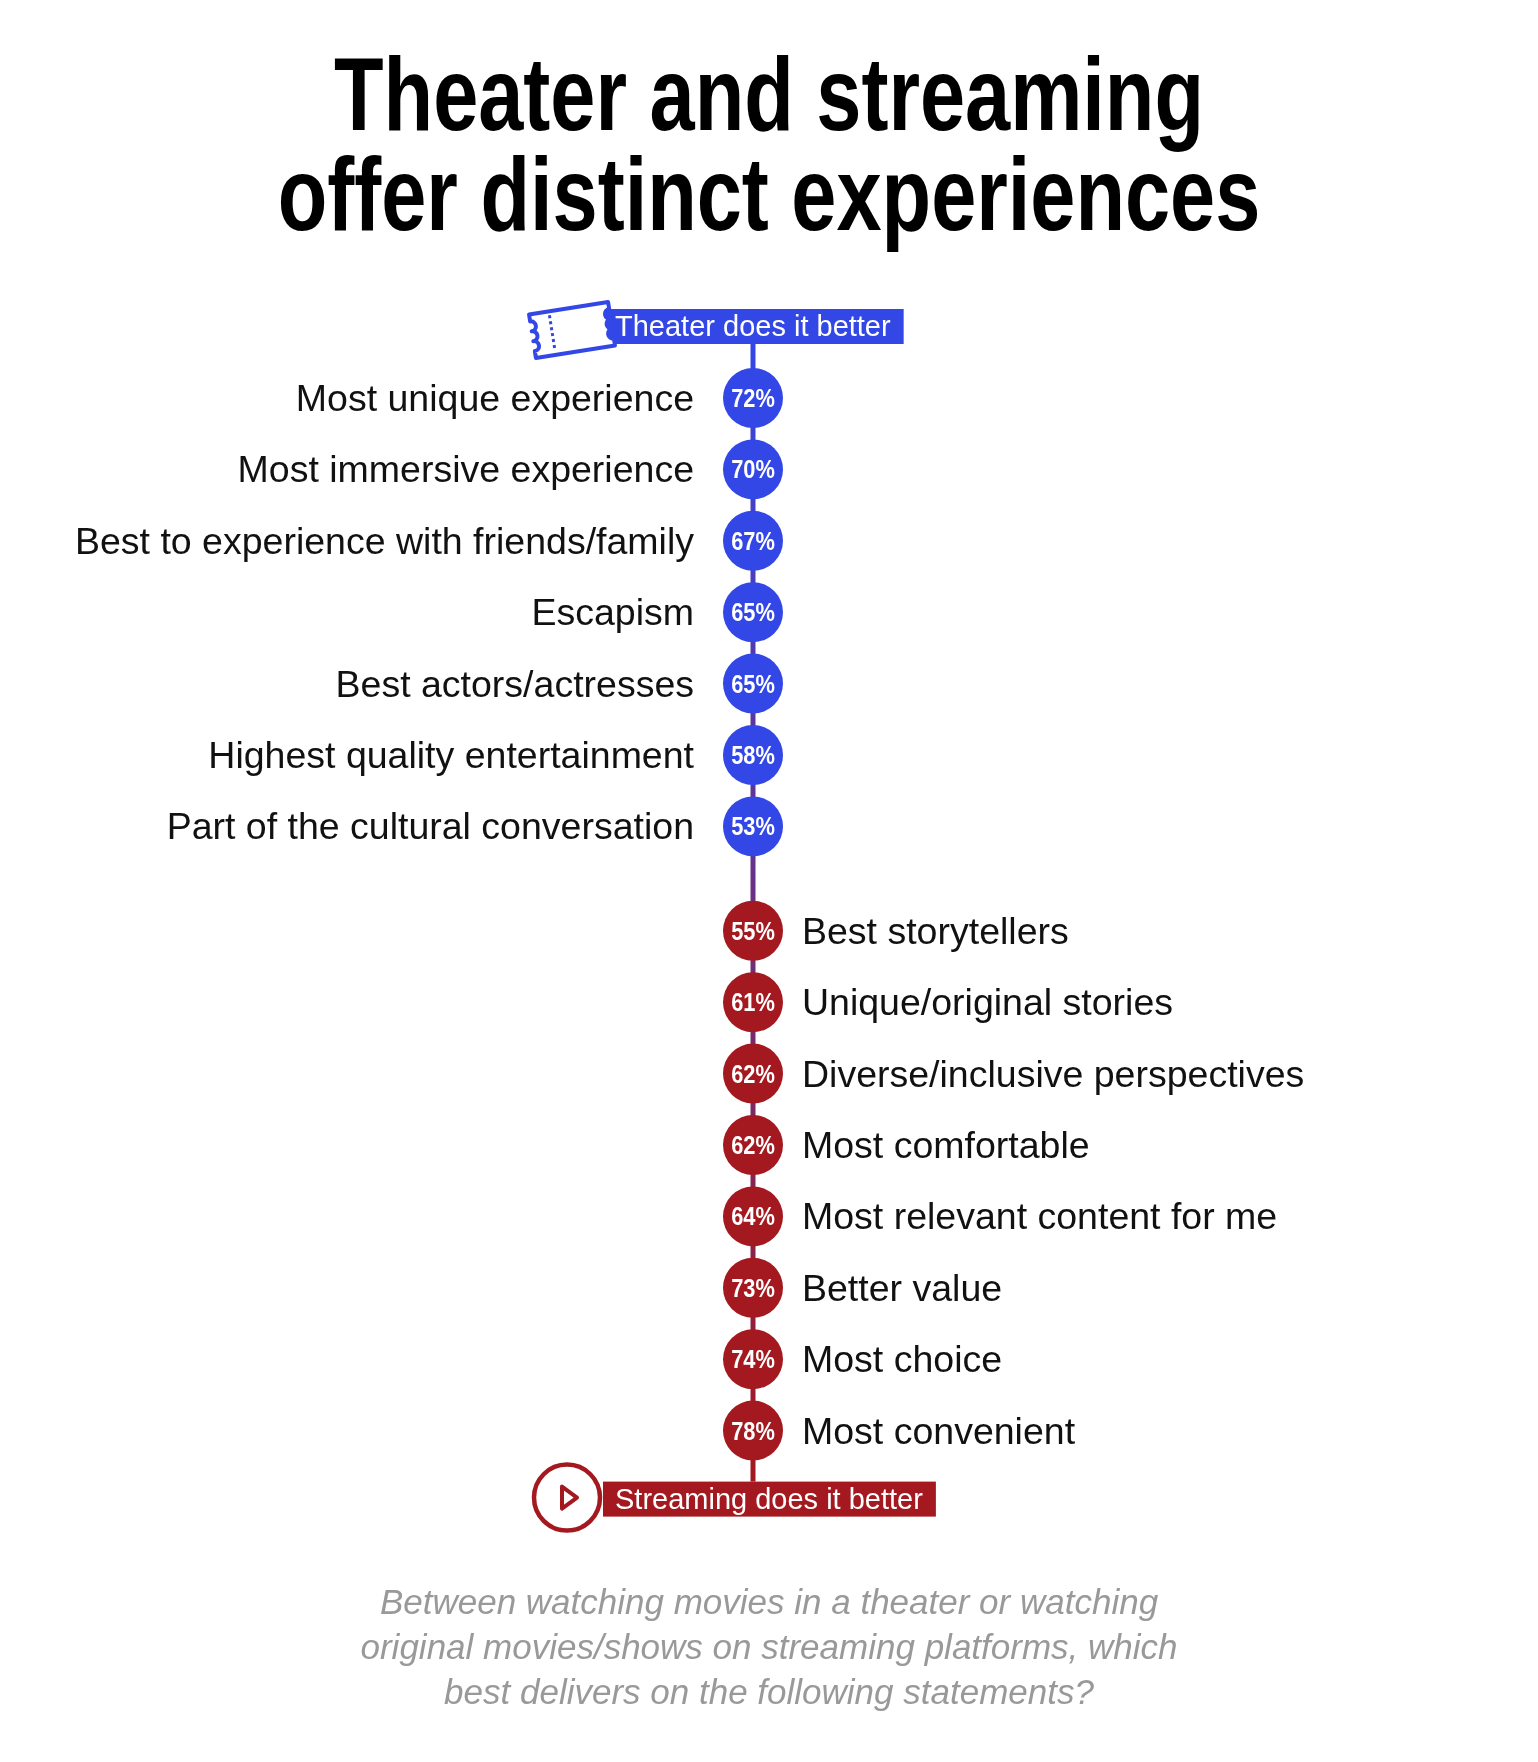 This screenshot has height=1762, width=1538. I want to click on category-label: Escapism, so click(612, 612).